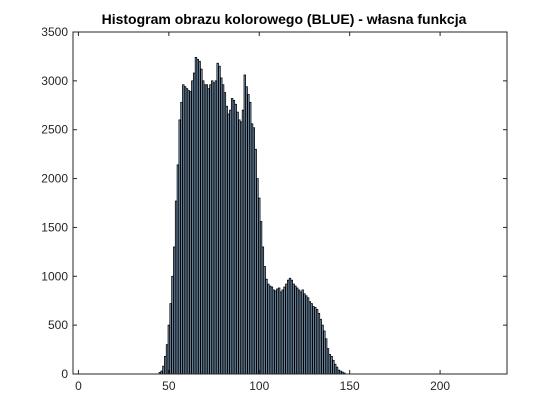 Image resolution: width=560 pixels, height=420 pixels. What do you see at coordinates (54, 227) in the screenshot?
I see `y-tick-label: 1500` at bounding box center [54, 227].